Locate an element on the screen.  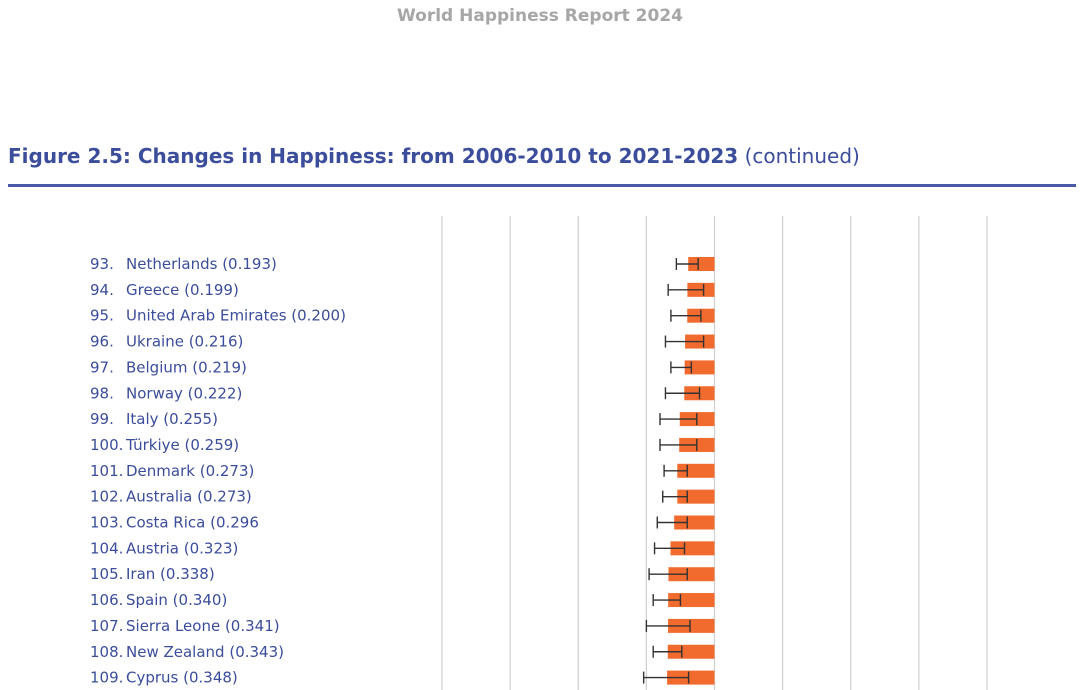
category-rank-label: 95. is located at coordinates (102, 316).